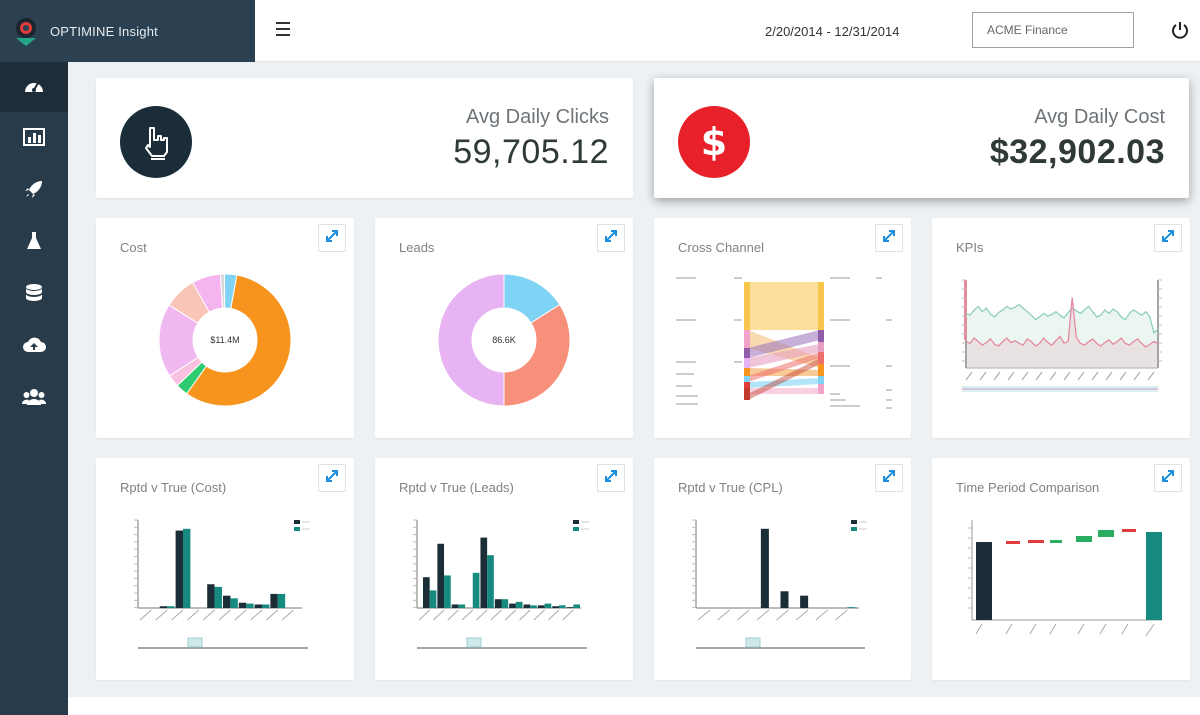 The height and width of the screenshot is (715, 1200). I want to click on footer-strip, so click(634, 706).